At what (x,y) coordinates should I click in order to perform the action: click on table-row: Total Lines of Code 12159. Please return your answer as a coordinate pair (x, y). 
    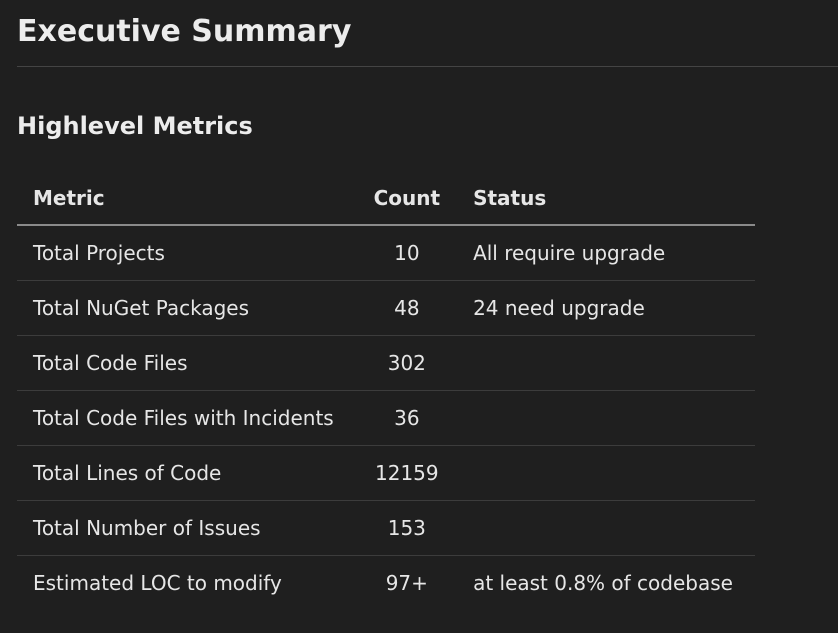
    Looking at the image, I should click on (386, 473).